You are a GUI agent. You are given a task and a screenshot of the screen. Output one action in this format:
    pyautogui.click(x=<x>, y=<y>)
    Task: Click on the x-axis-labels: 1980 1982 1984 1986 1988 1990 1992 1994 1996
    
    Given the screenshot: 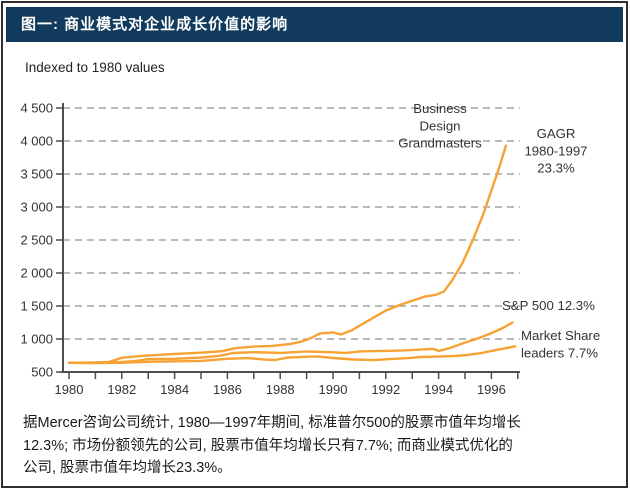 What is the action you would take?
    pyautogui.click(x=280, y=389)
    